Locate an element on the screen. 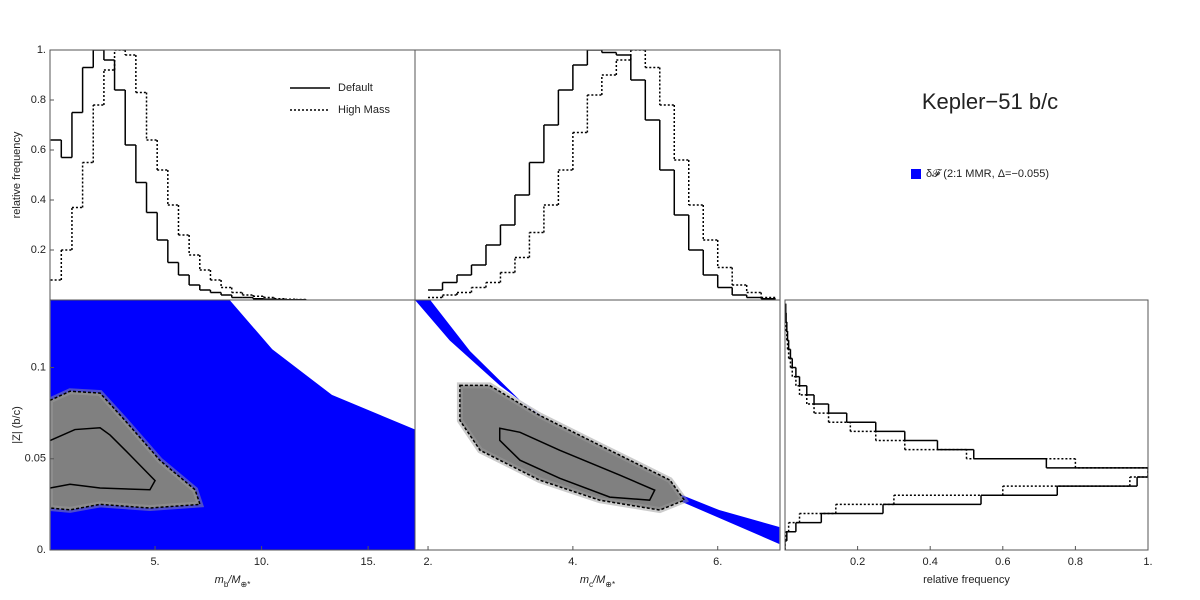 This screenshot has width=1200, height=600. x-axis-label-part: b is located at coordinates (226, 584).